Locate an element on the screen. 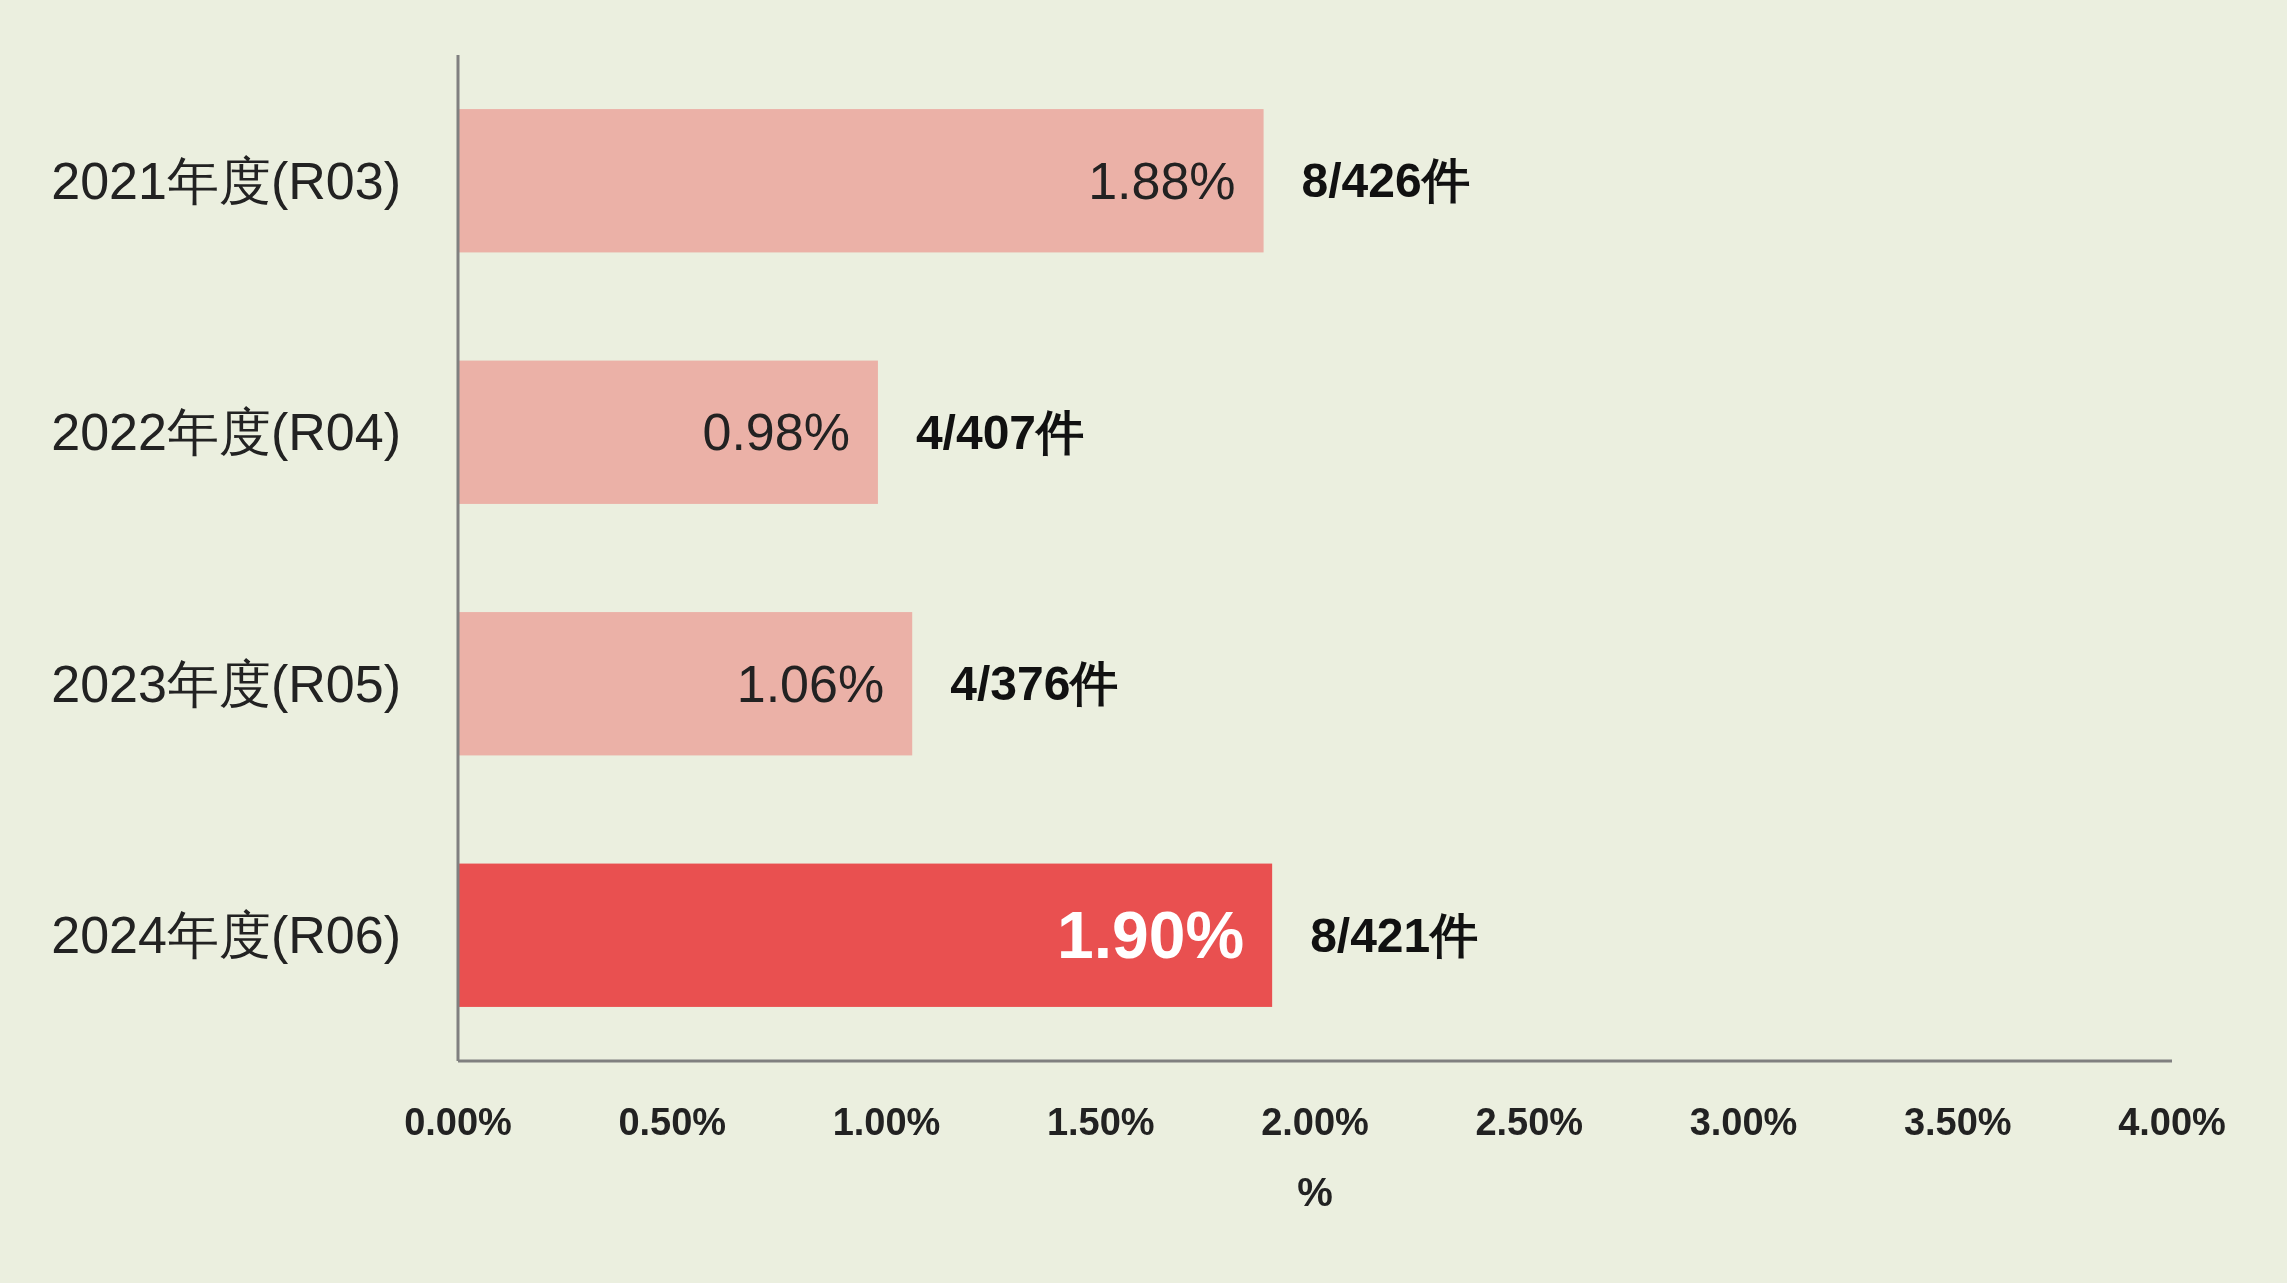 Image resolution: width=2287 pixels, height=1283 pixels. annotation: 8/426件 is located at coordinates (1385, 181).